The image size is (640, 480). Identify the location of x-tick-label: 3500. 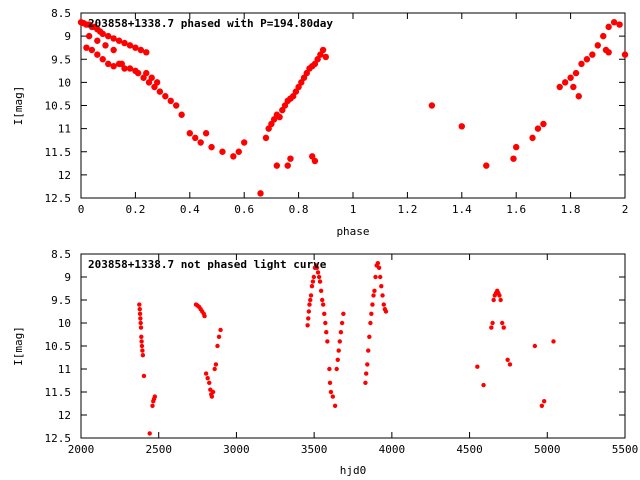
(314, 449).